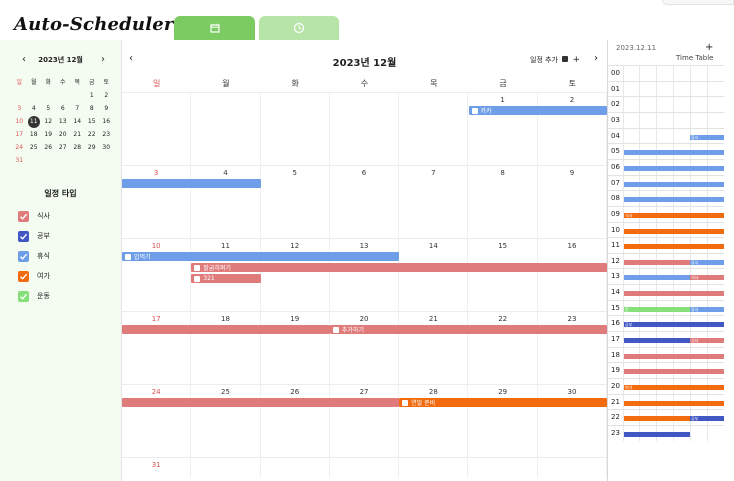 Image resolution: width=734 pixels, height=481 pixels. Describe the element at coordinates (503, 348) in the screenshot. I see `day-cell: 22` at that location.